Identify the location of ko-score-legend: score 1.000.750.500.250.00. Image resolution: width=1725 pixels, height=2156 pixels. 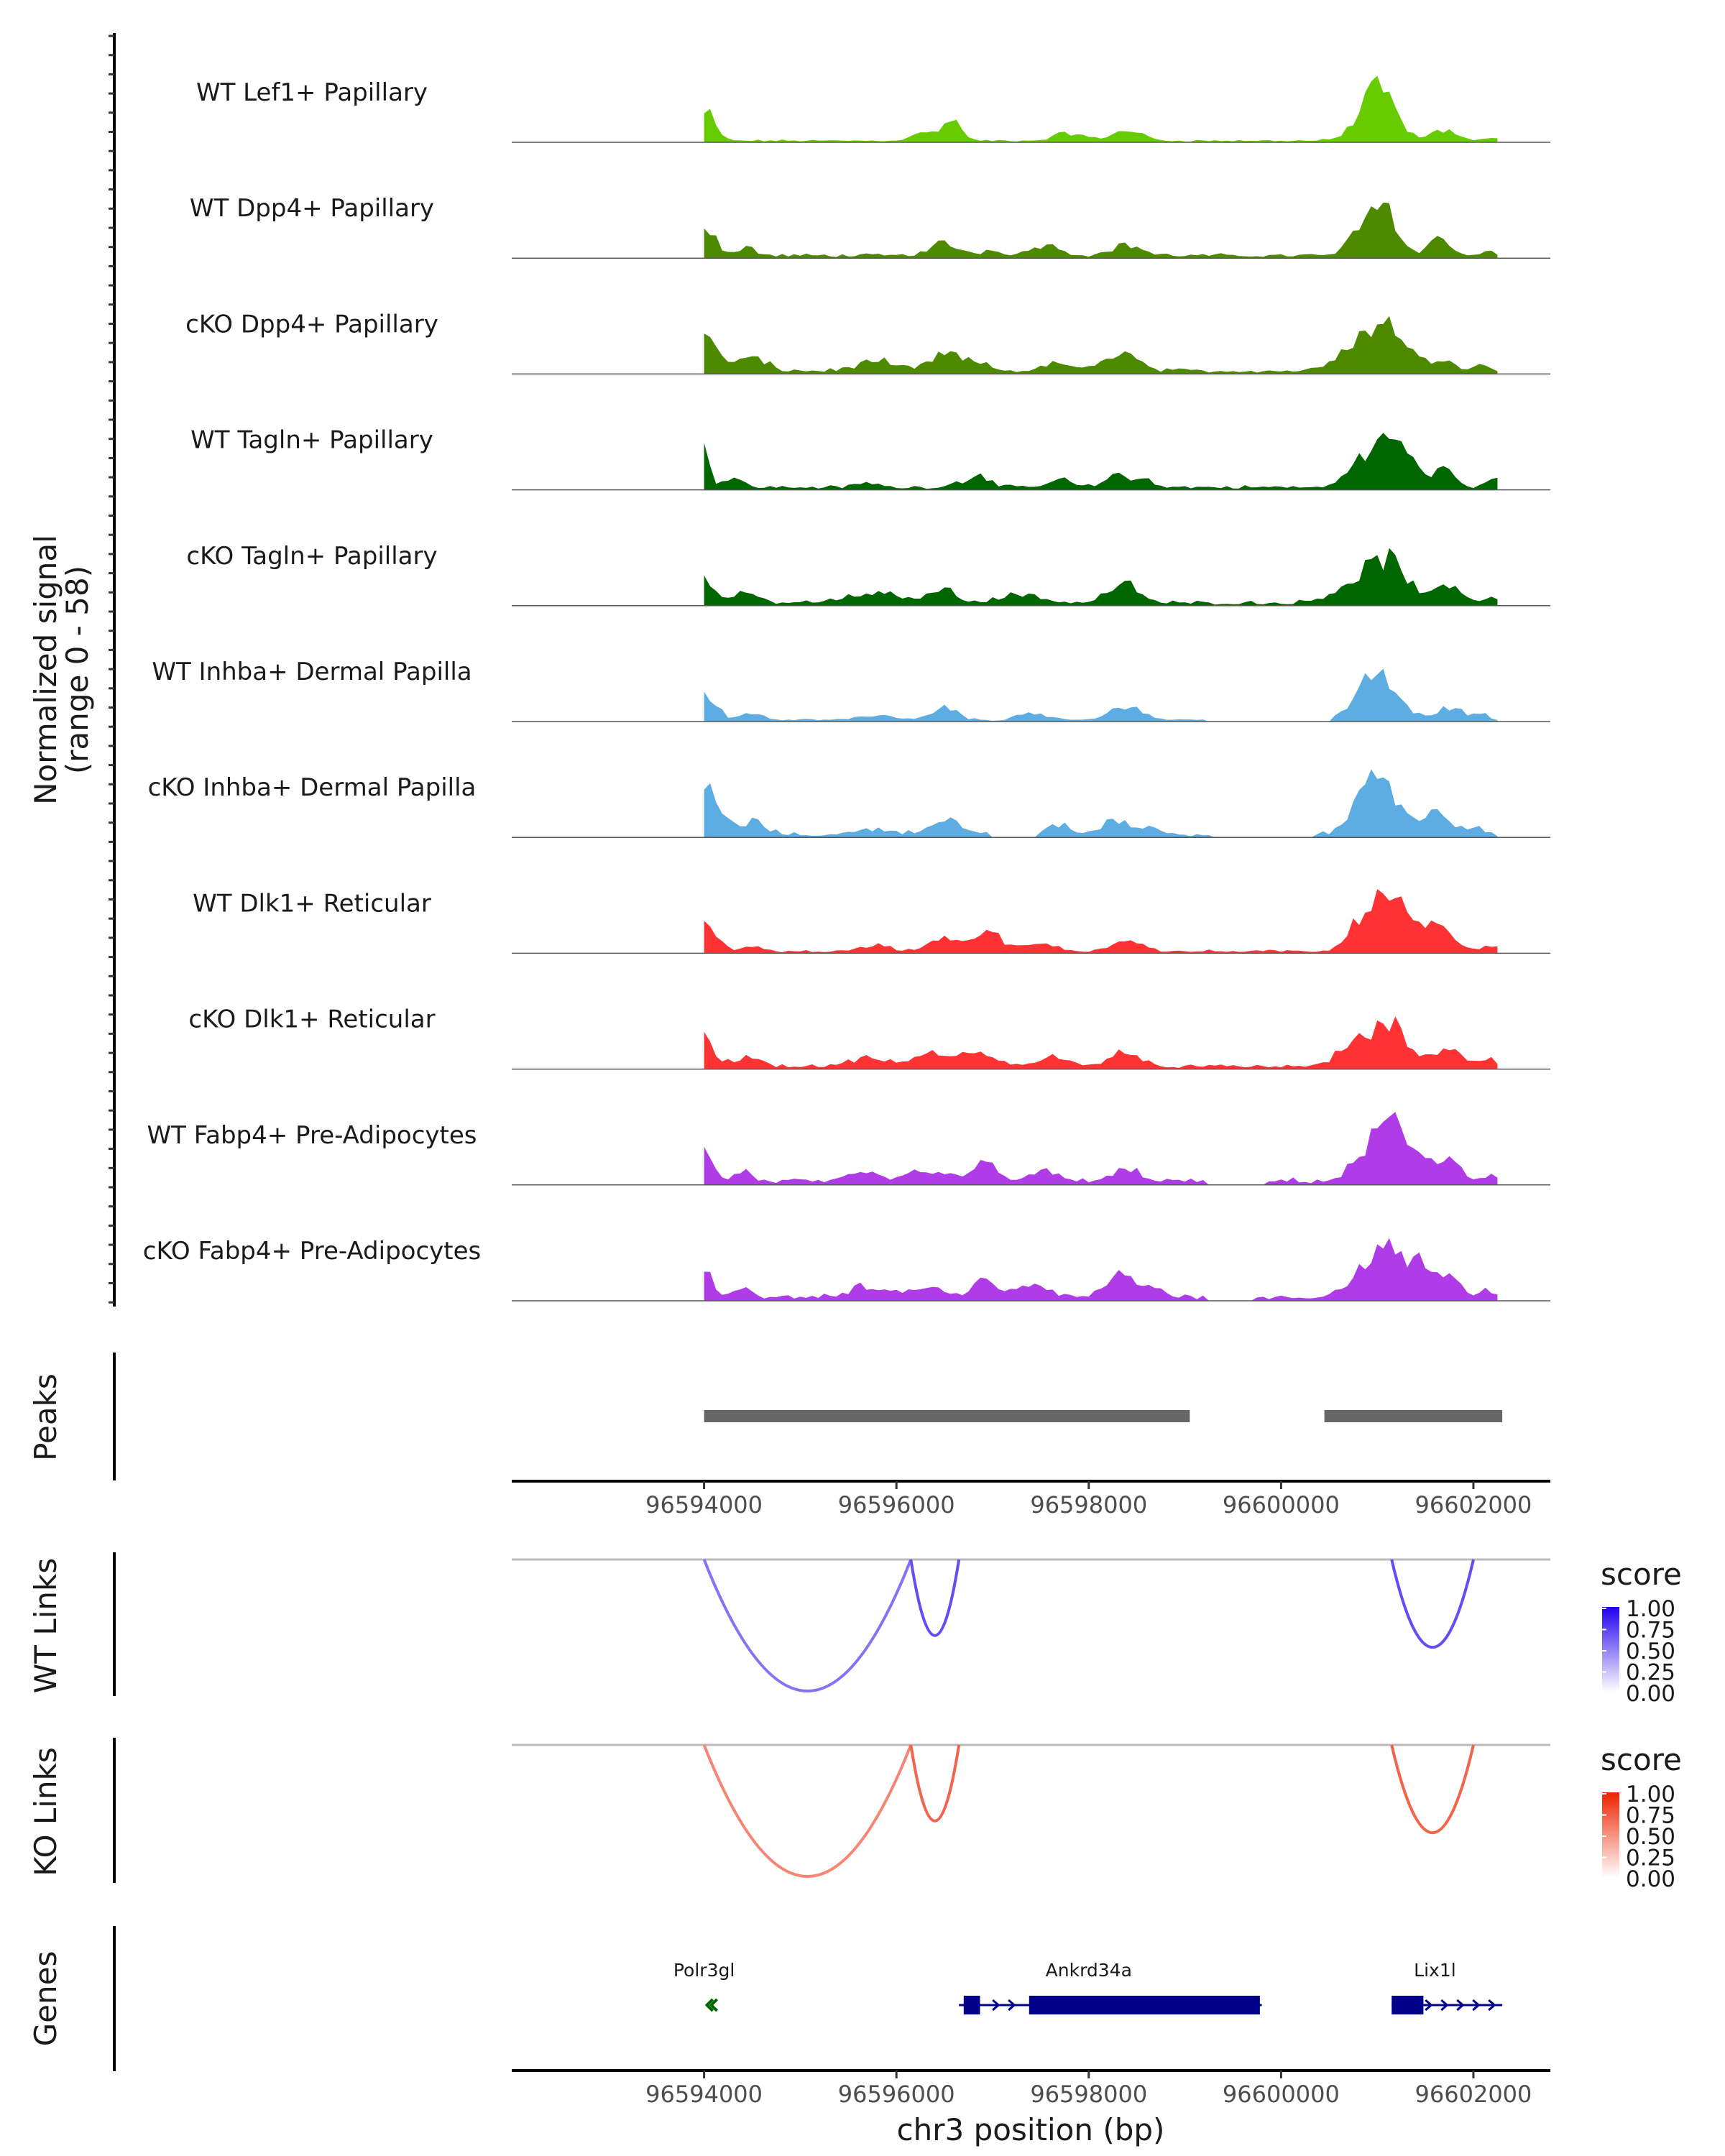
(1641, 1817).